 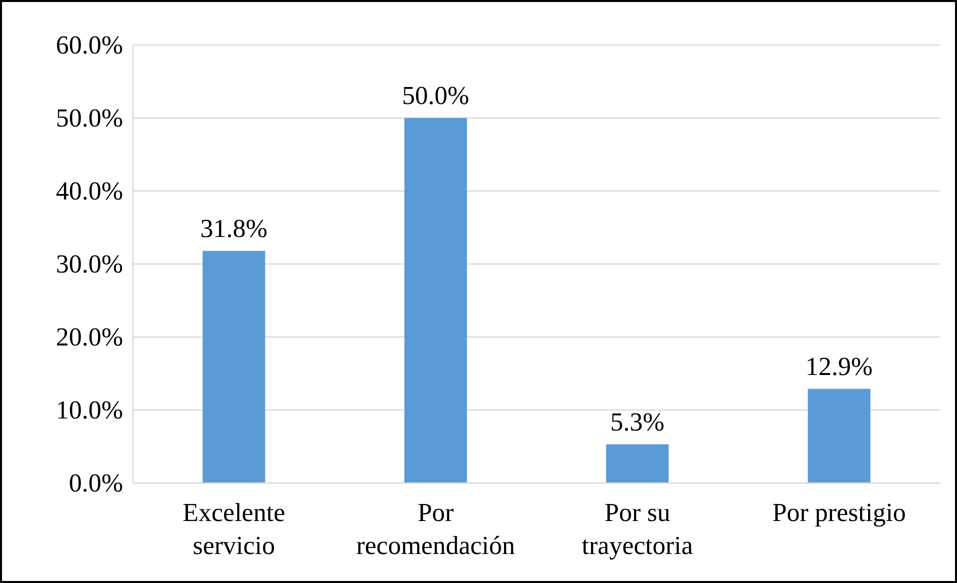 I want to click on y-tick-label: 0.0%, so click(x=95, y=483).